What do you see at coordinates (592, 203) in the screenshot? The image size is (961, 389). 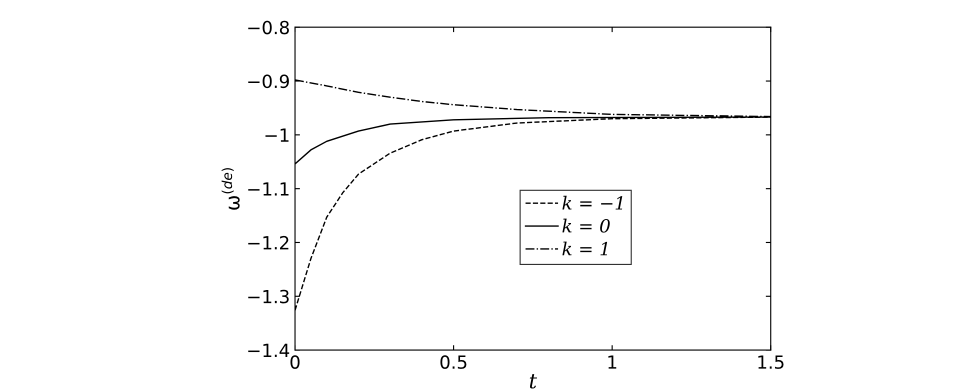 I see `legend-label: k = −1` at bounding box center [592, 203].